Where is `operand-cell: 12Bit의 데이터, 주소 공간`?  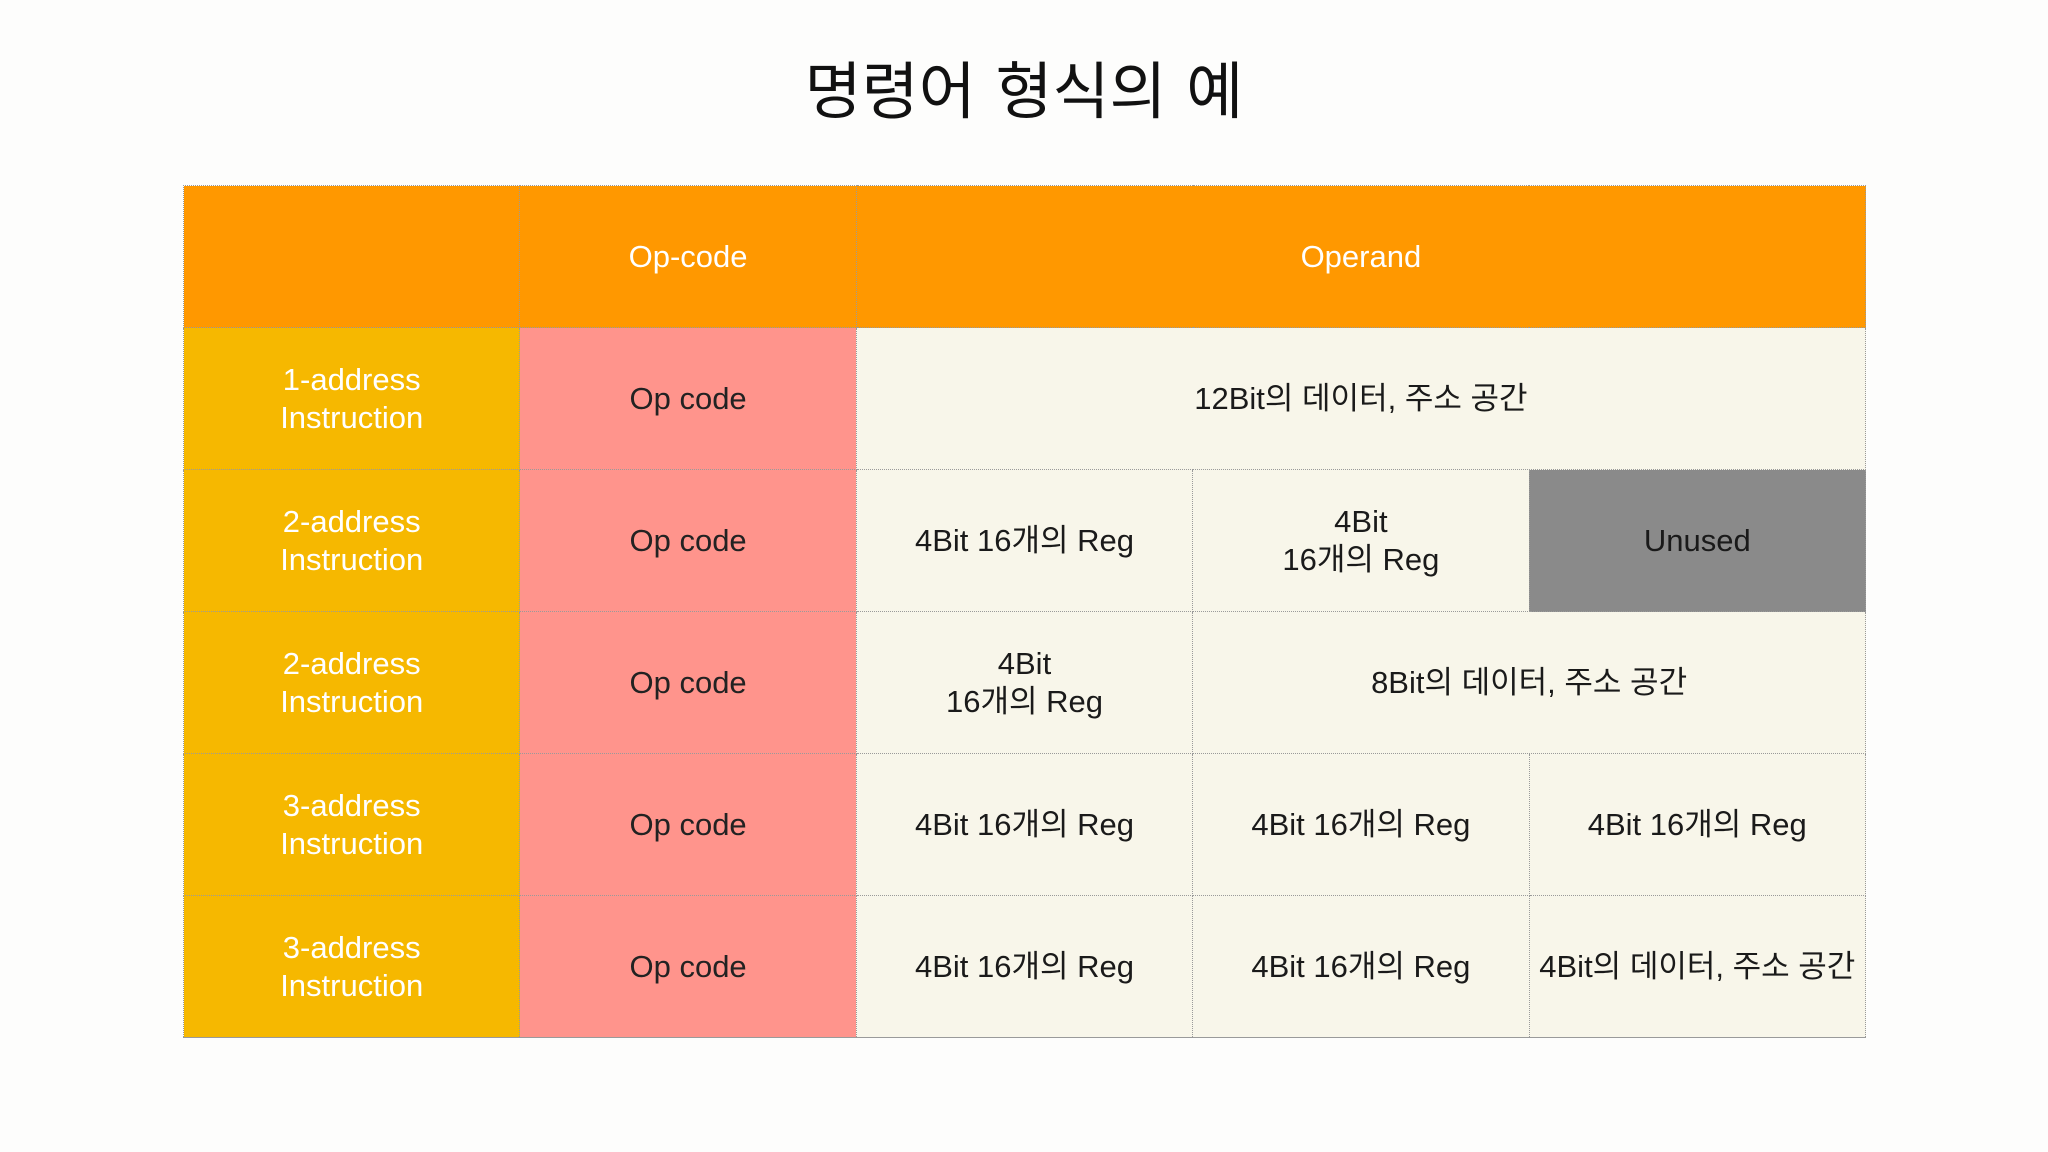
operand-cell: 12Bit의 데이터, 주소 공간 is located at coordinates (1361, 398).